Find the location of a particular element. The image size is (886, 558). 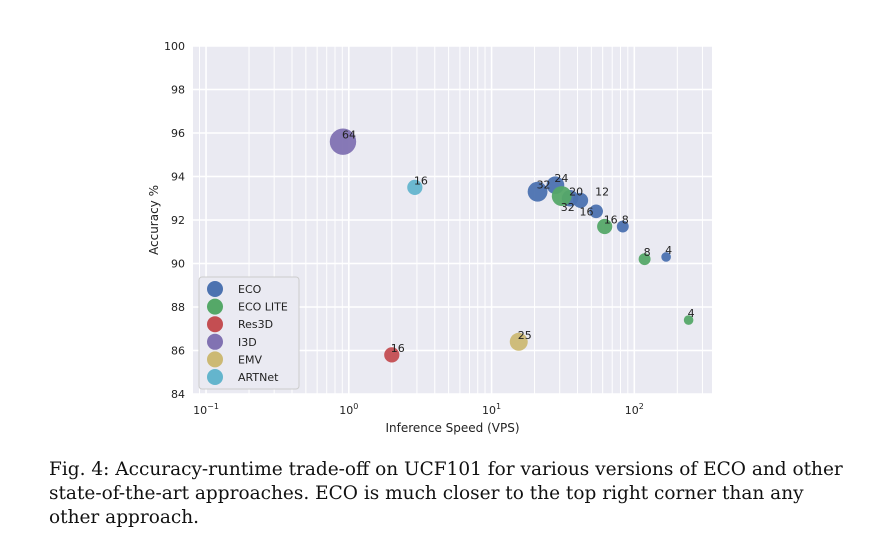

y-tick-label: 100 is located at coordinates (174, 46).